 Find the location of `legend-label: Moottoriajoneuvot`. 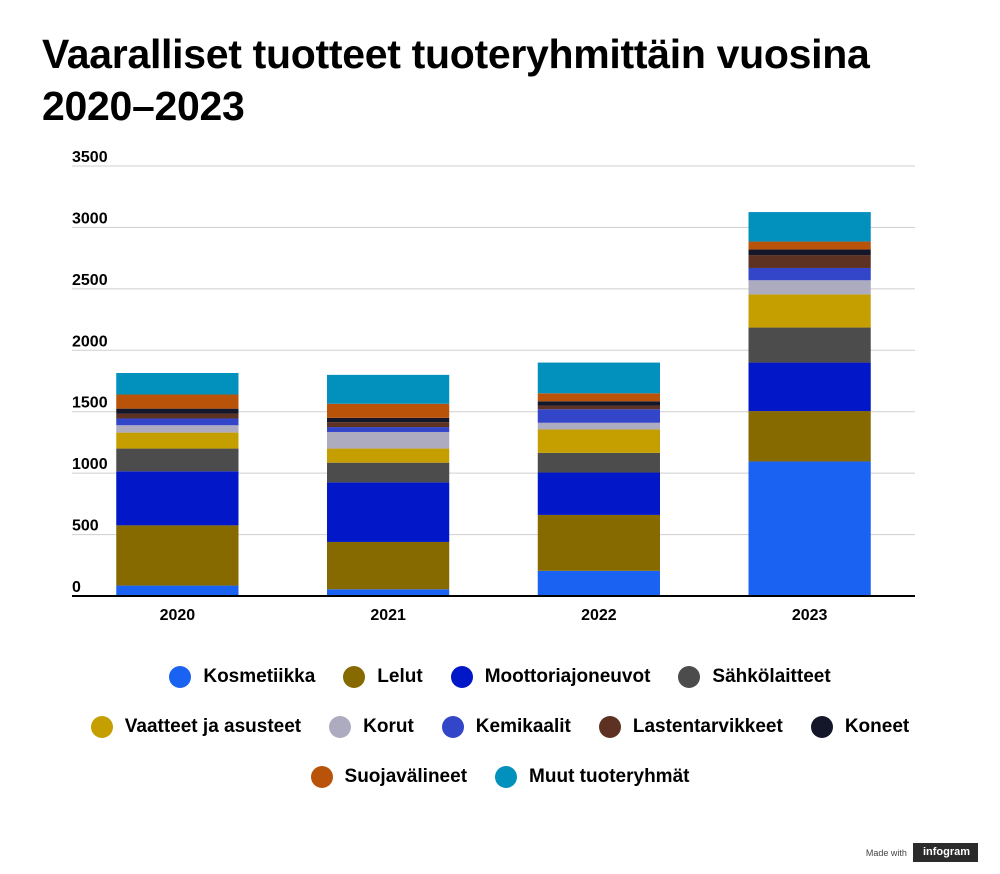

legend-label: Moottoriajoneuvot is located at coordinates (567, 676).